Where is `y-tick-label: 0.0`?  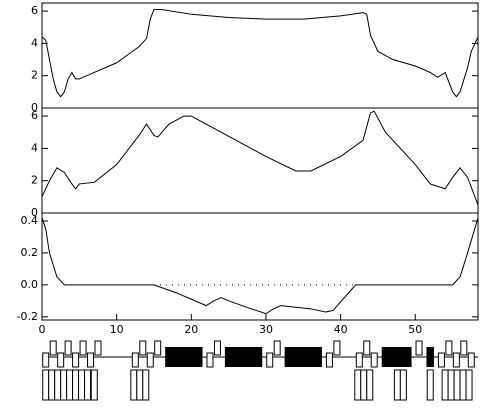 y-tick-label: 0.0 is located at coordinates (30, 284).